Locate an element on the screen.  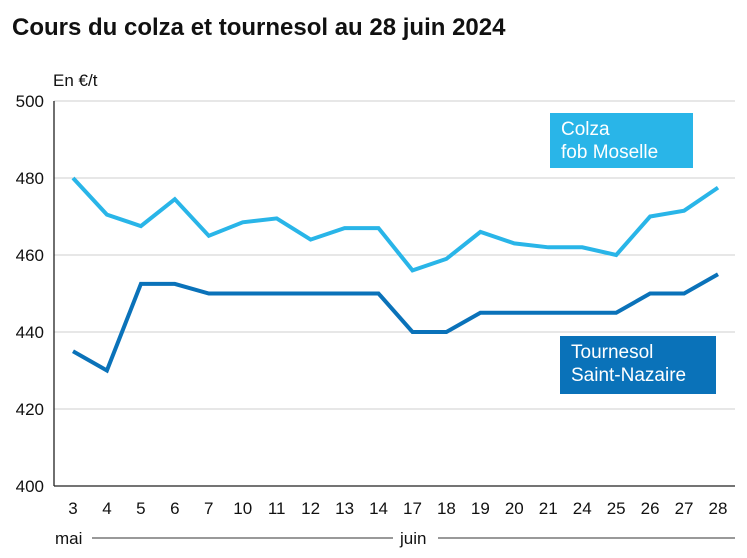
x-tick-label: 10 is located at coordinates (242, 508).